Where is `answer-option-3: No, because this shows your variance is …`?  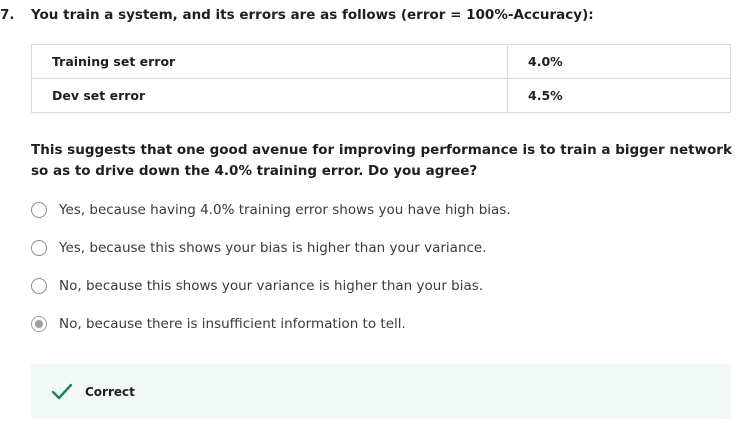 answer-option-3: No, because this shows your variance is … is located at coordinates (257, 286).